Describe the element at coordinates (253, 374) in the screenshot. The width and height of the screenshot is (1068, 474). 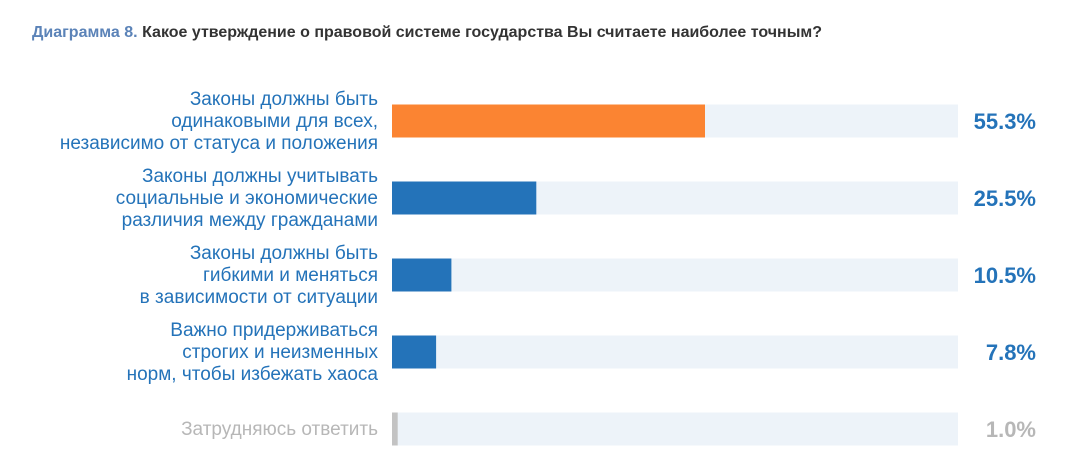
I see `category-label-line: норм, чтобы избежать хаоса` at that location.